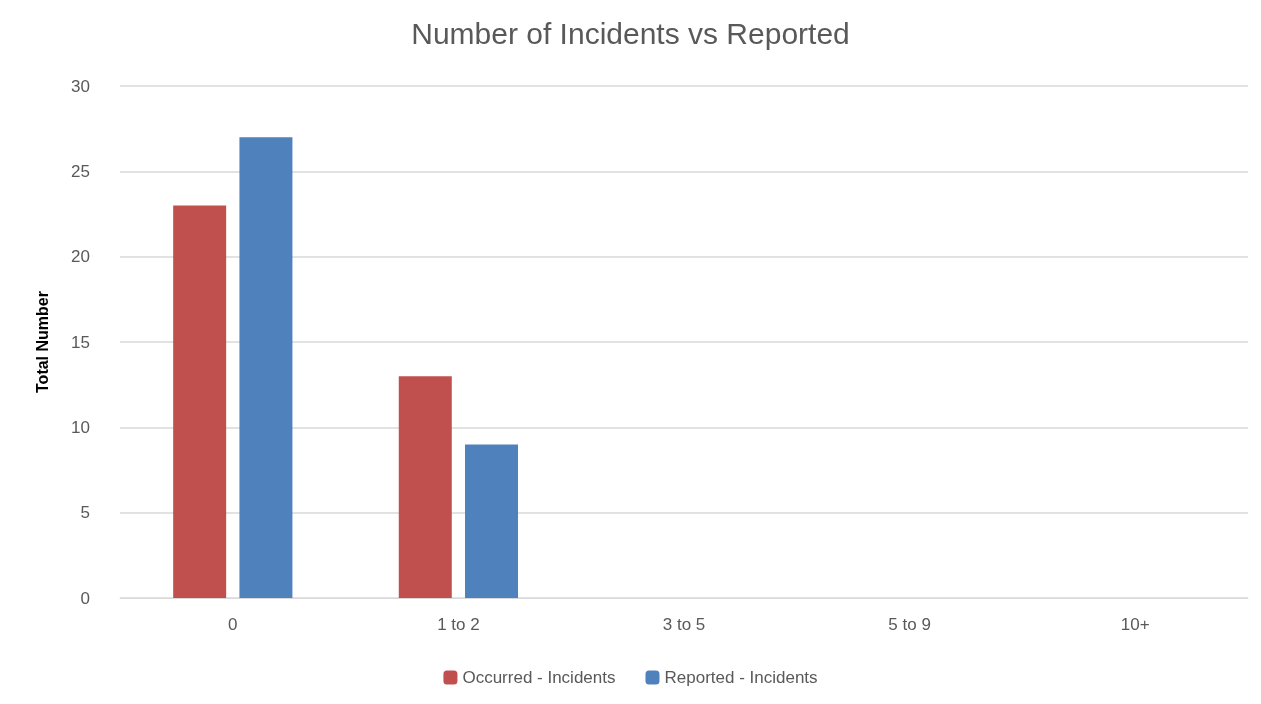 The image size is (1261, 704). What do you see at coordinates (233, 624) in the screenshot?
I see `x-tick-label: 0` at bounding box center [233, 624].